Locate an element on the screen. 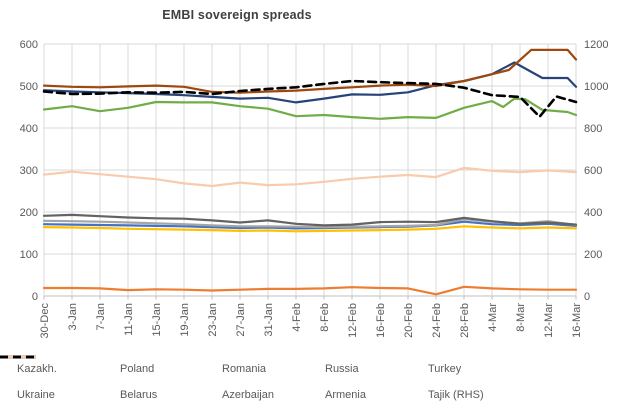  x-axis-label: 12-Mar is located at coordinates (549, 320).